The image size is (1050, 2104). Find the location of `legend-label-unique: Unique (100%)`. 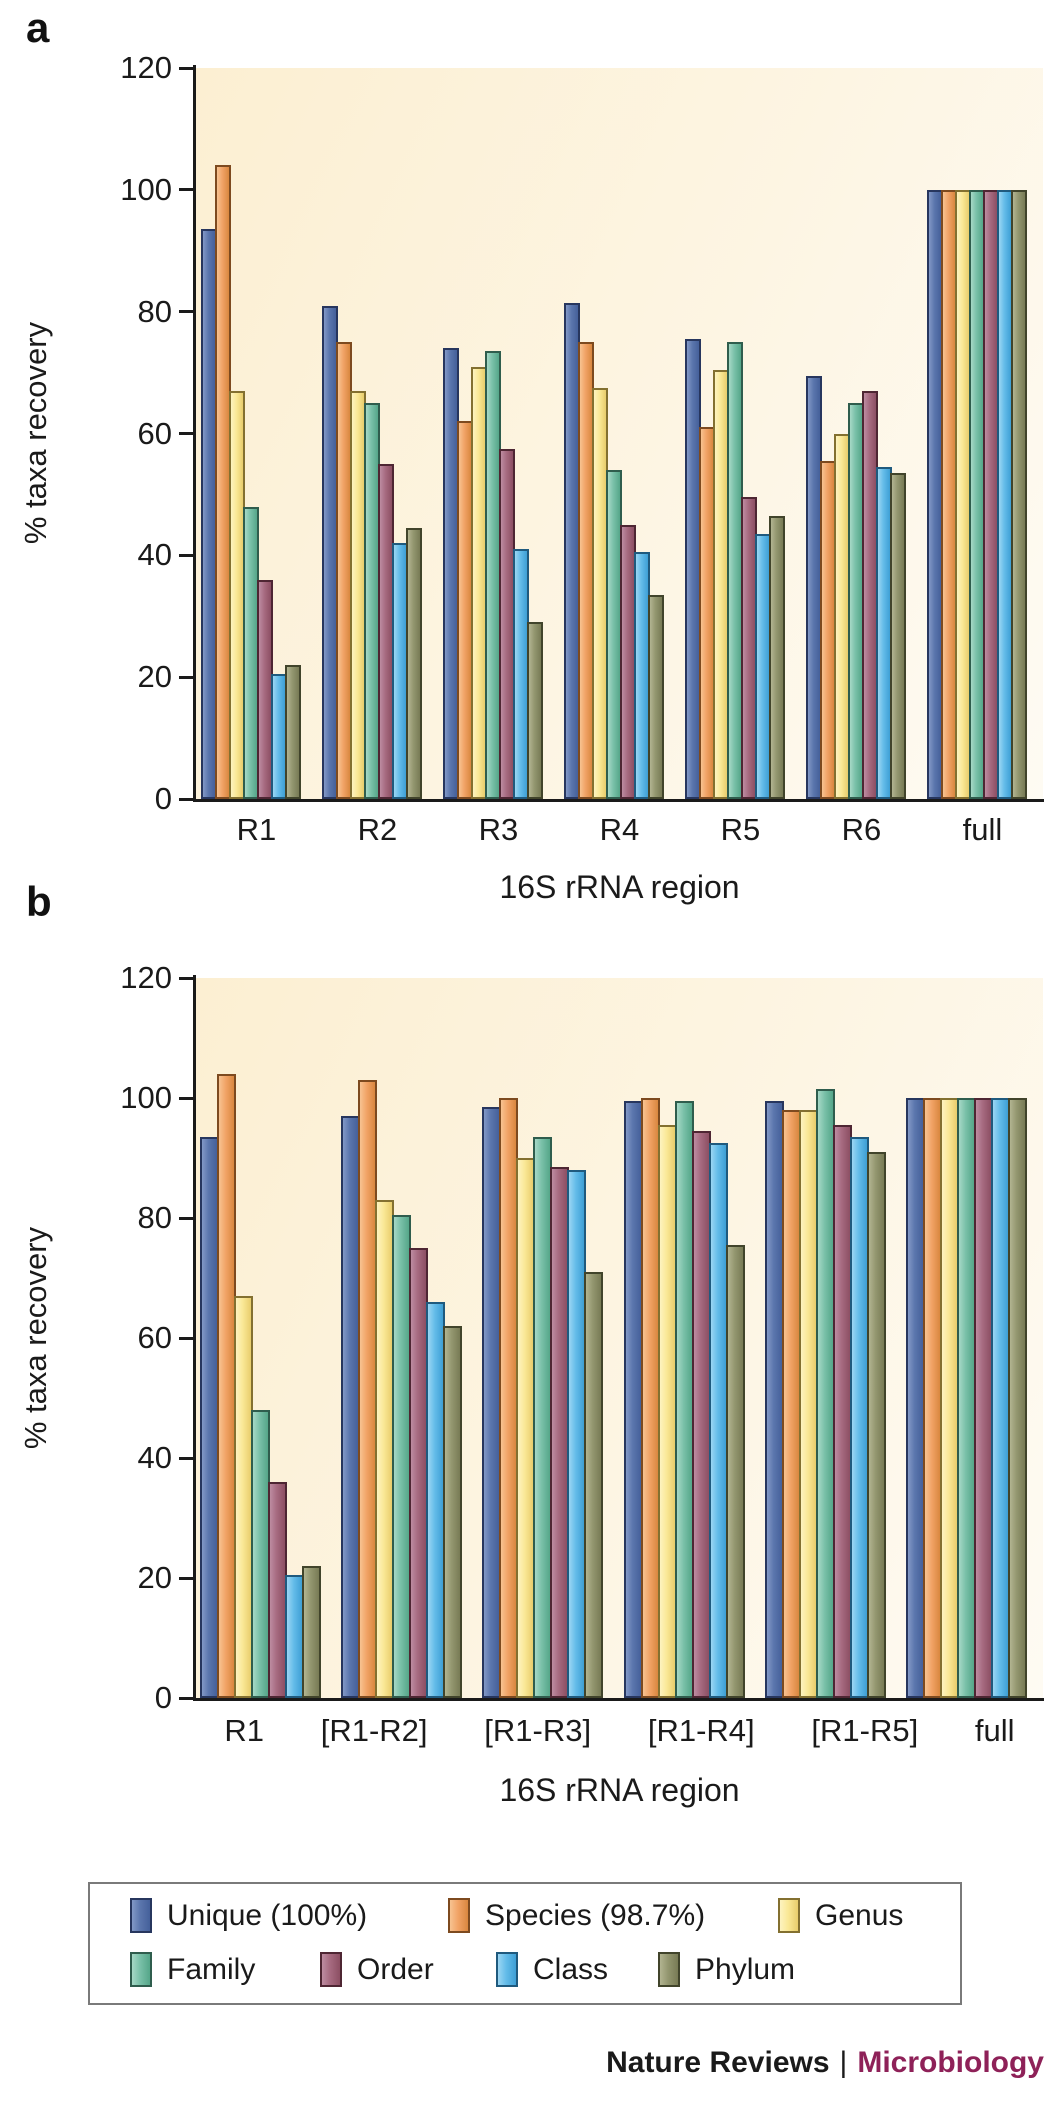

legend-label-unique: Unique (100%) is located at coordinates (267, 1915).